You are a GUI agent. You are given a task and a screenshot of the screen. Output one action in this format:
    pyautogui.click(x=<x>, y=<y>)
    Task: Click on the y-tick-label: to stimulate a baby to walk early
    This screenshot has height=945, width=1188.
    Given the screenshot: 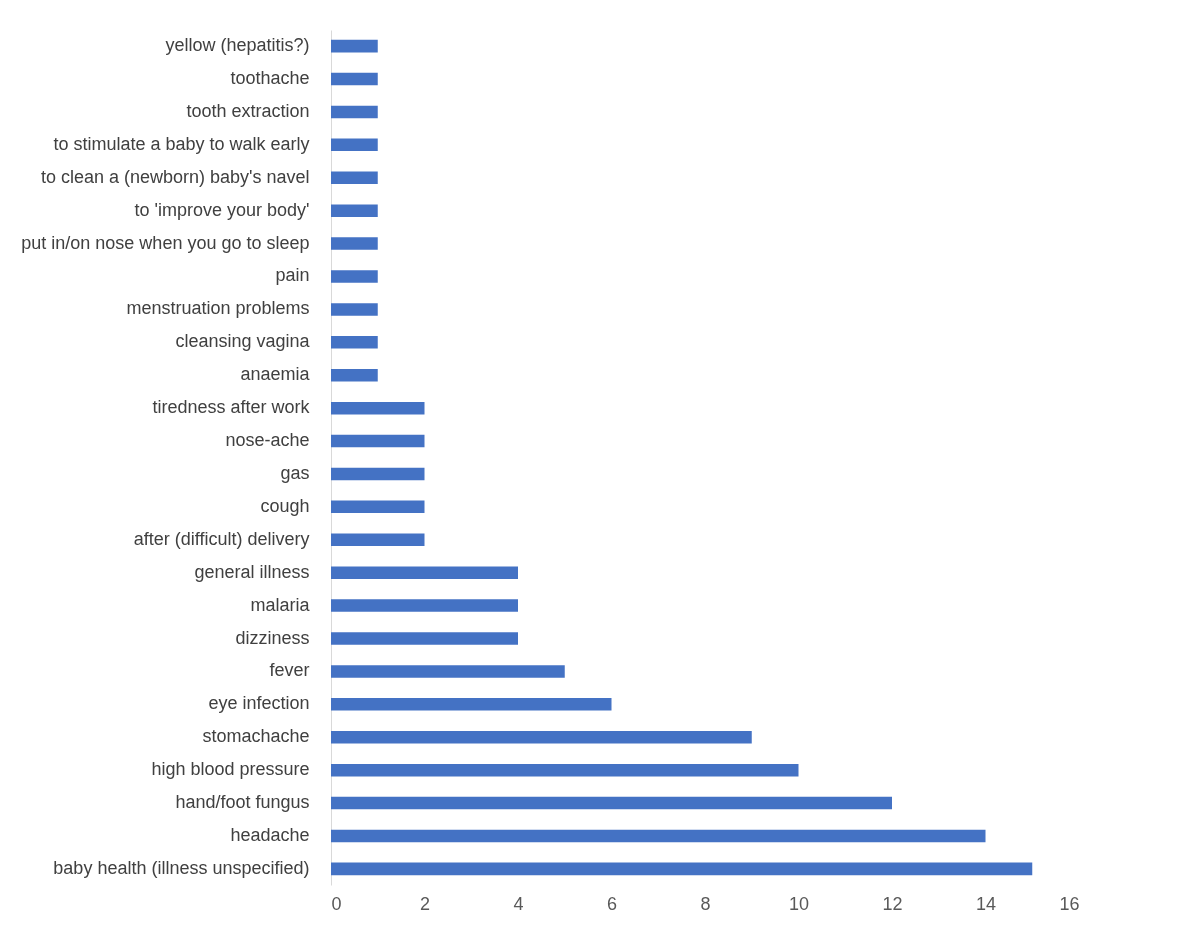 What is the action you would take?
    pyautogui.click(x=181, y=143)
    